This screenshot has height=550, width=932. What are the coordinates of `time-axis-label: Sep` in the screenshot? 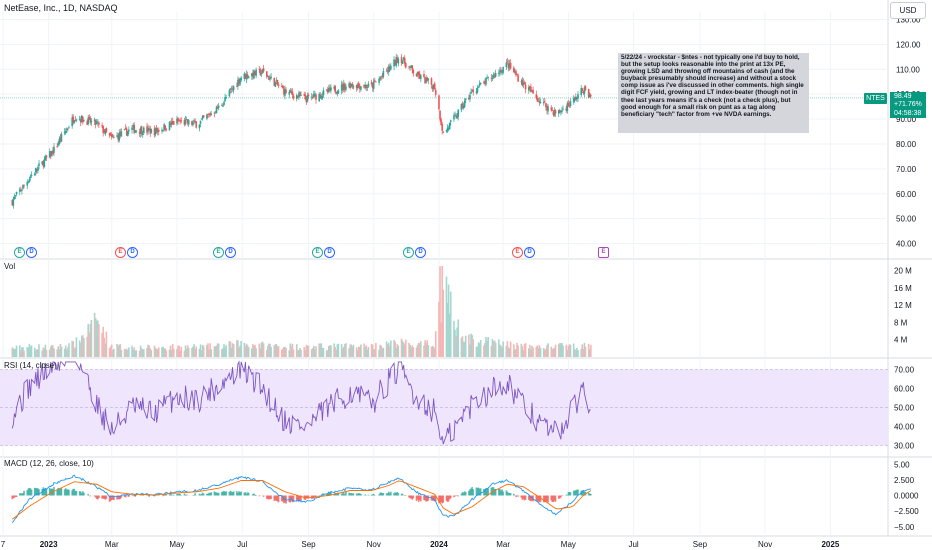 It's located at (308, 544).